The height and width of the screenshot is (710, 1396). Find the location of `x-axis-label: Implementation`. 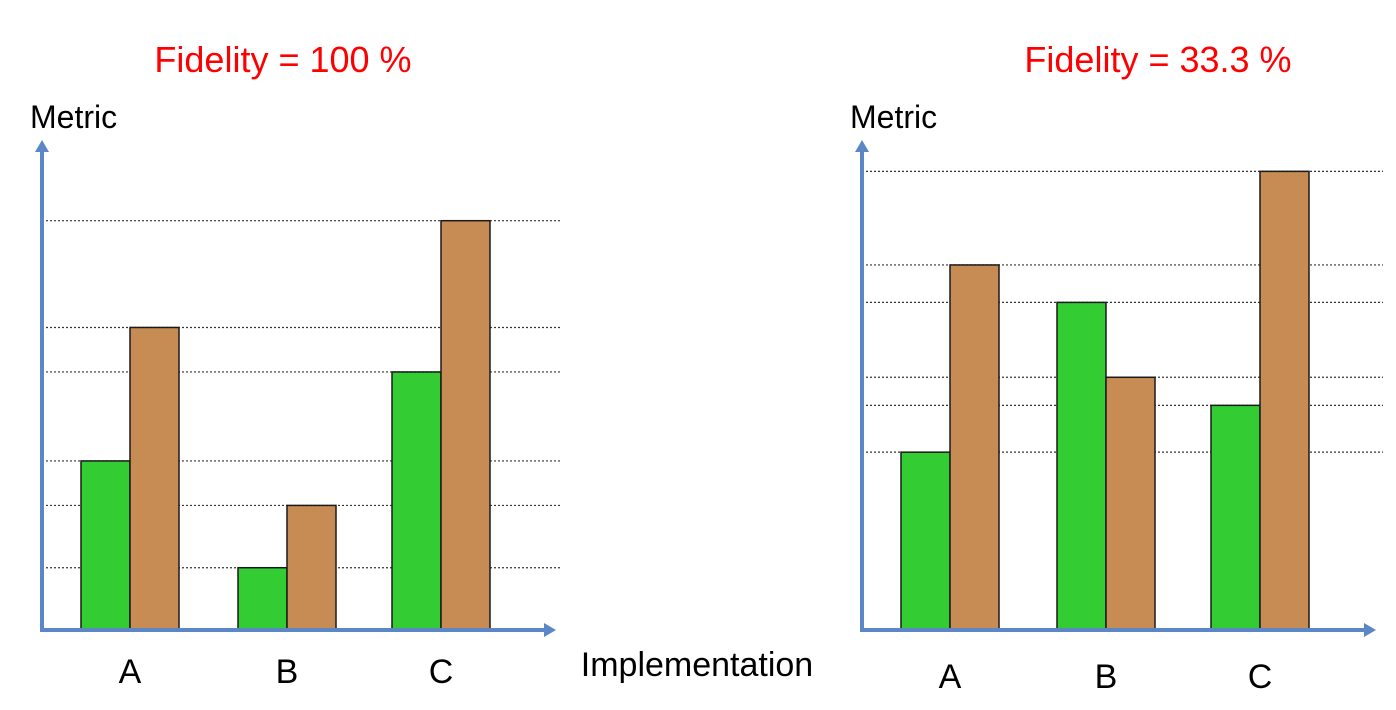

x-axis-label: Implementation is located at coordinates (697, 665).